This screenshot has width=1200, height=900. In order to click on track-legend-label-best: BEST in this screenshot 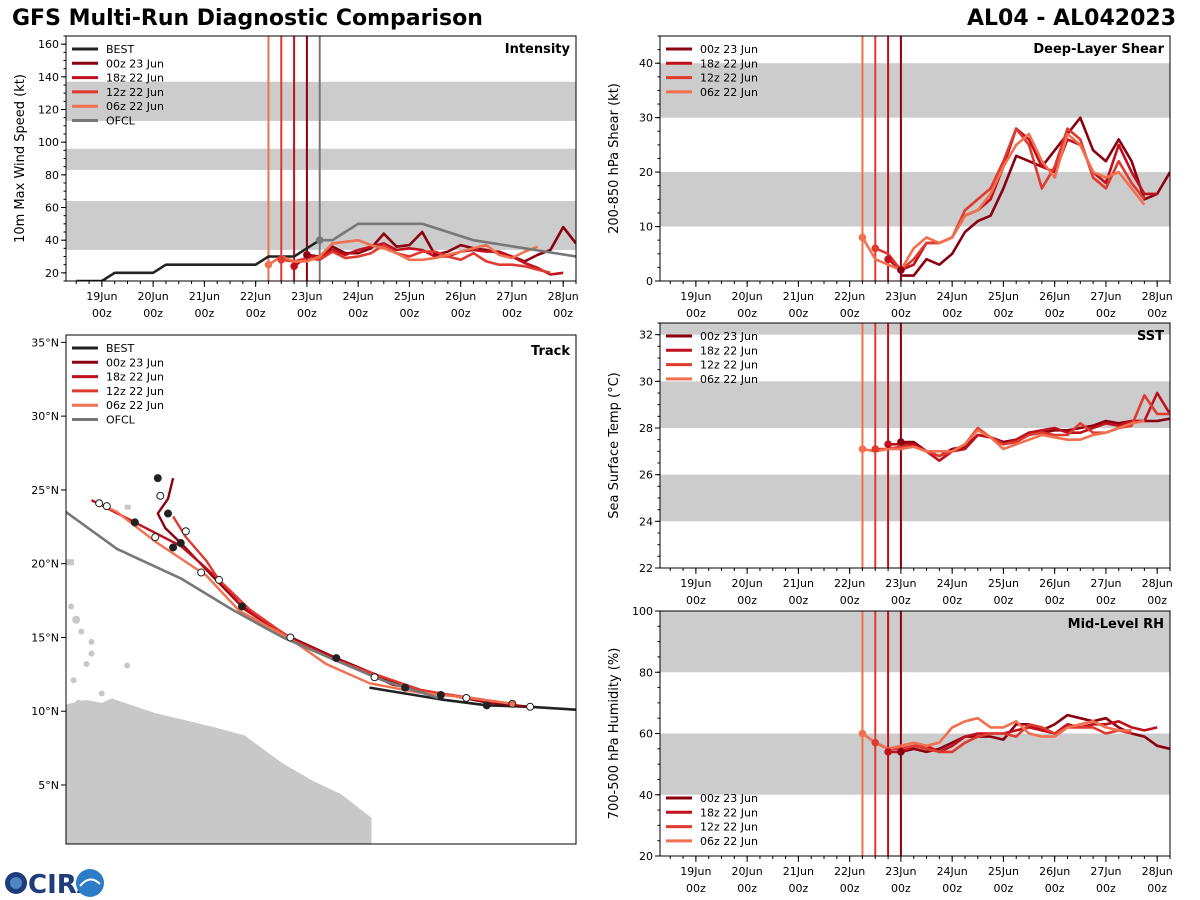, I will do `click(120, 348)`.